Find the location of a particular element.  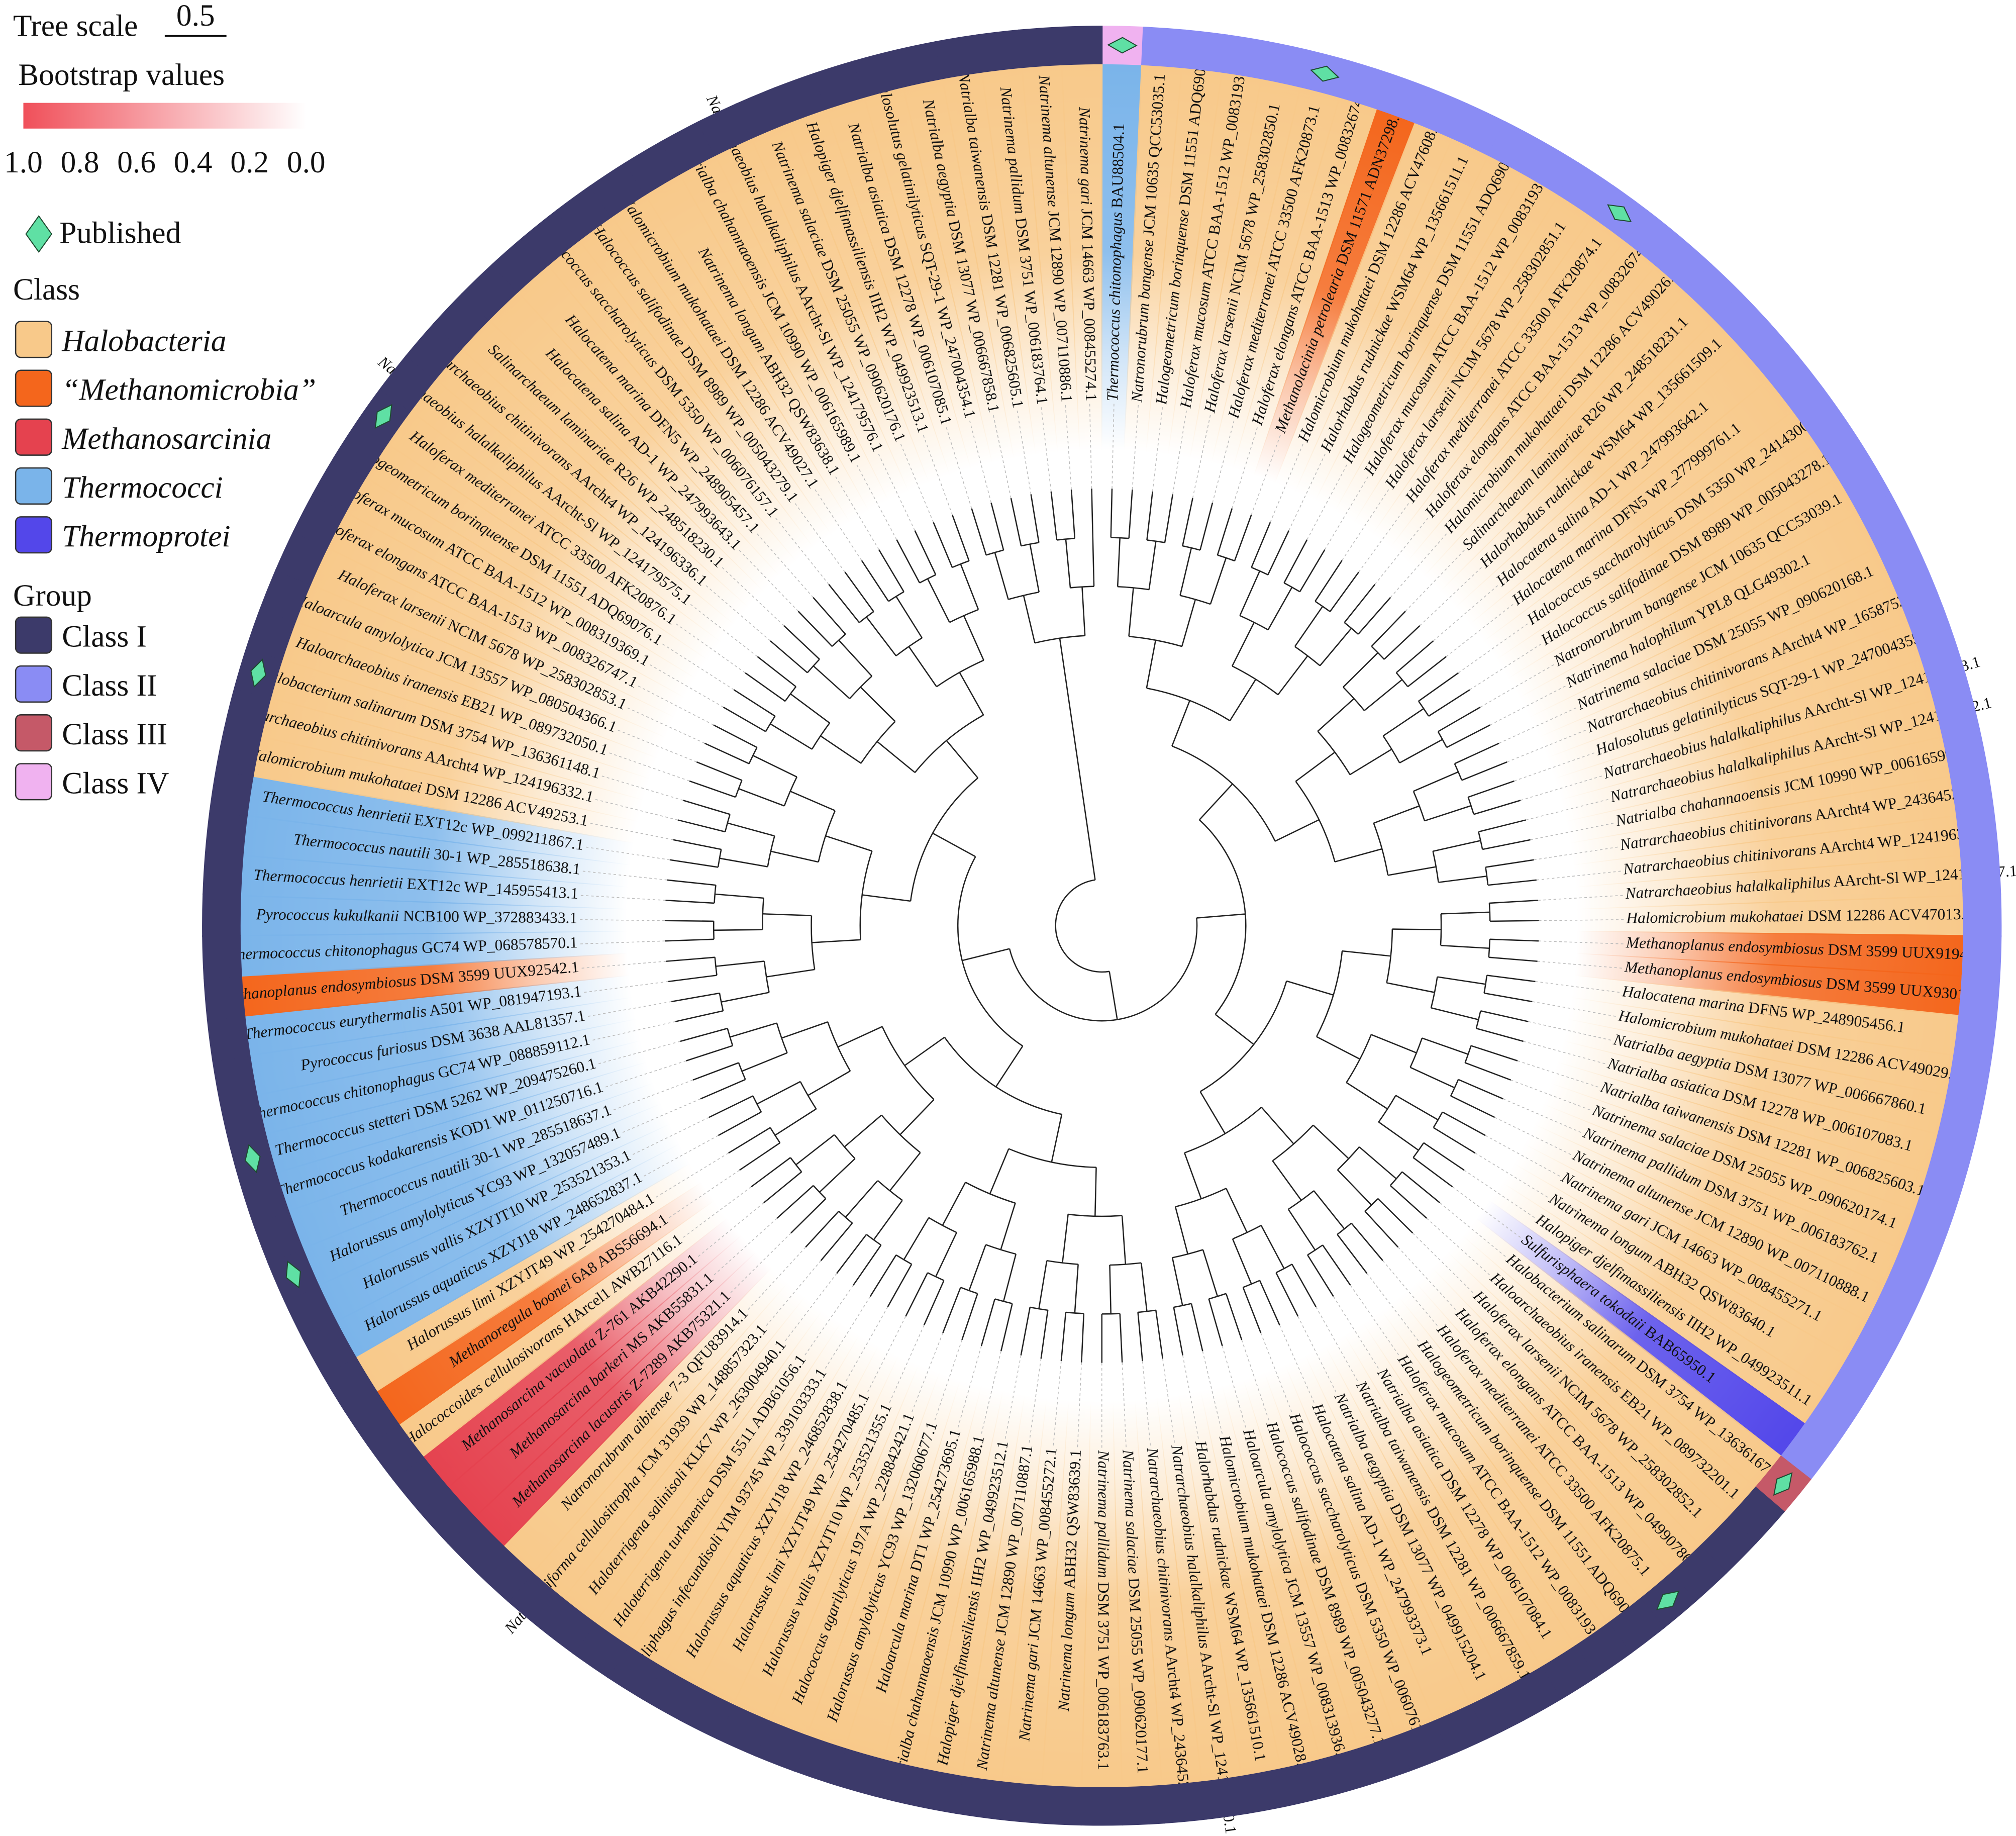

published-marker is located at coordinates (1123, 46).